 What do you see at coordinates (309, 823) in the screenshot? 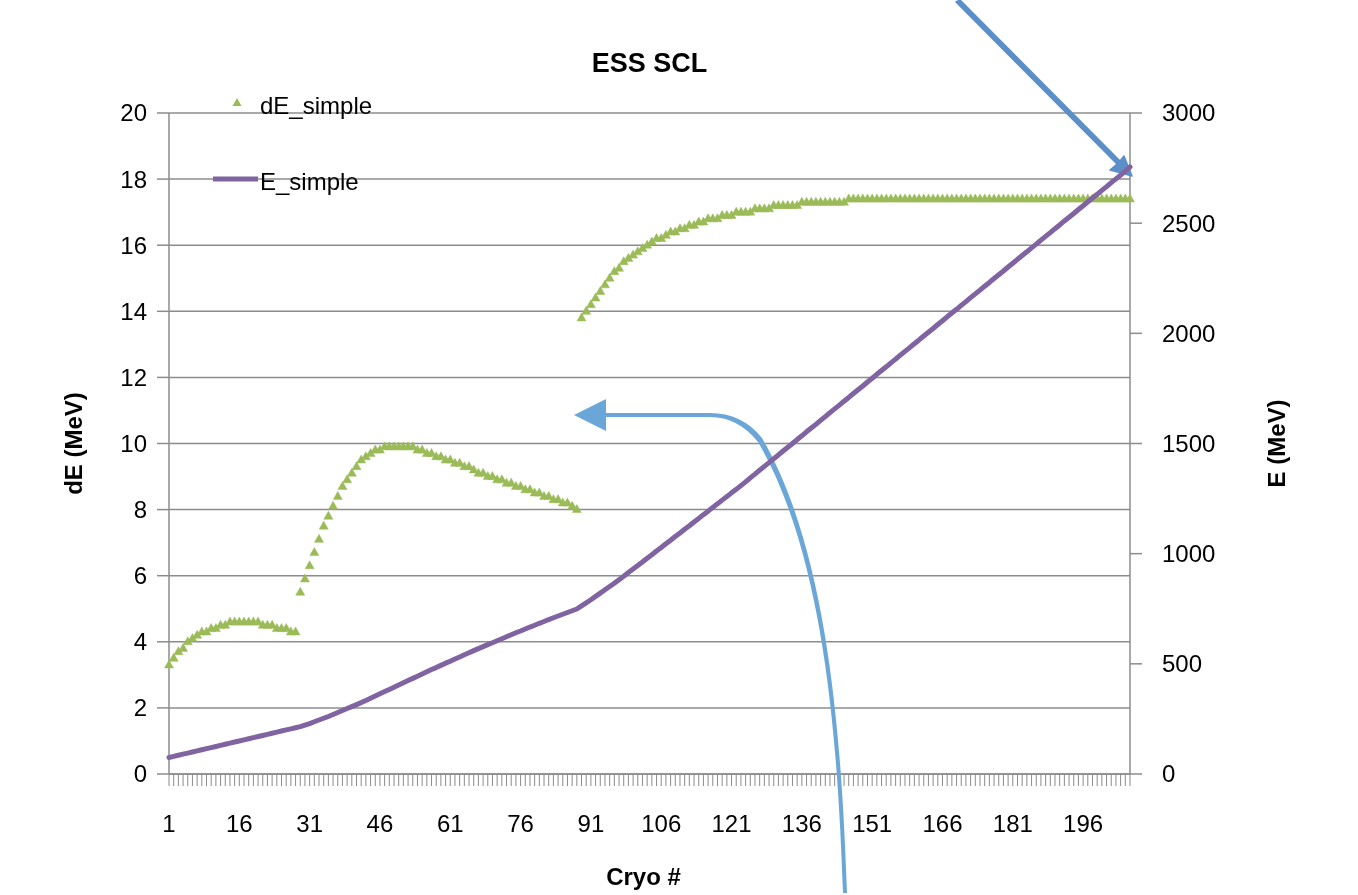
I see `x-tick-label: 31` at bounding box center [309, 823].